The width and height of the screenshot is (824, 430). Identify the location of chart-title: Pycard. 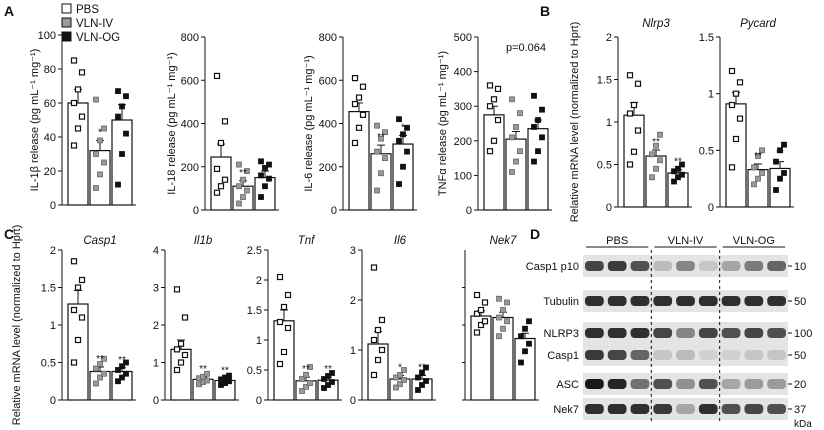
(758, 24).